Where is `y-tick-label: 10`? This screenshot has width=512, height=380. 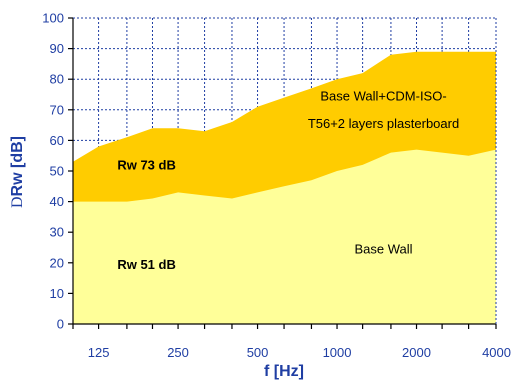
y-tick-label: 10 is located at coordinates (57, 293).